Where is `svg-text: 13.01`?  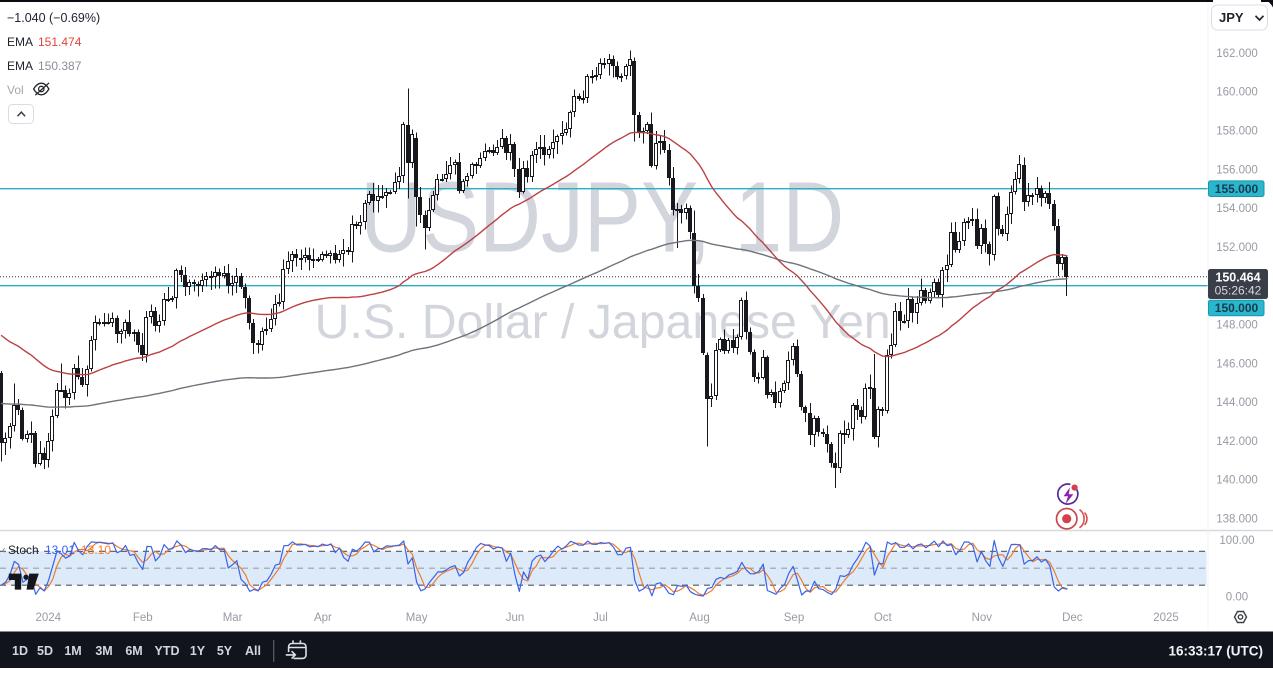 svg-text: 13.01 is located at coordinates (60, 550).